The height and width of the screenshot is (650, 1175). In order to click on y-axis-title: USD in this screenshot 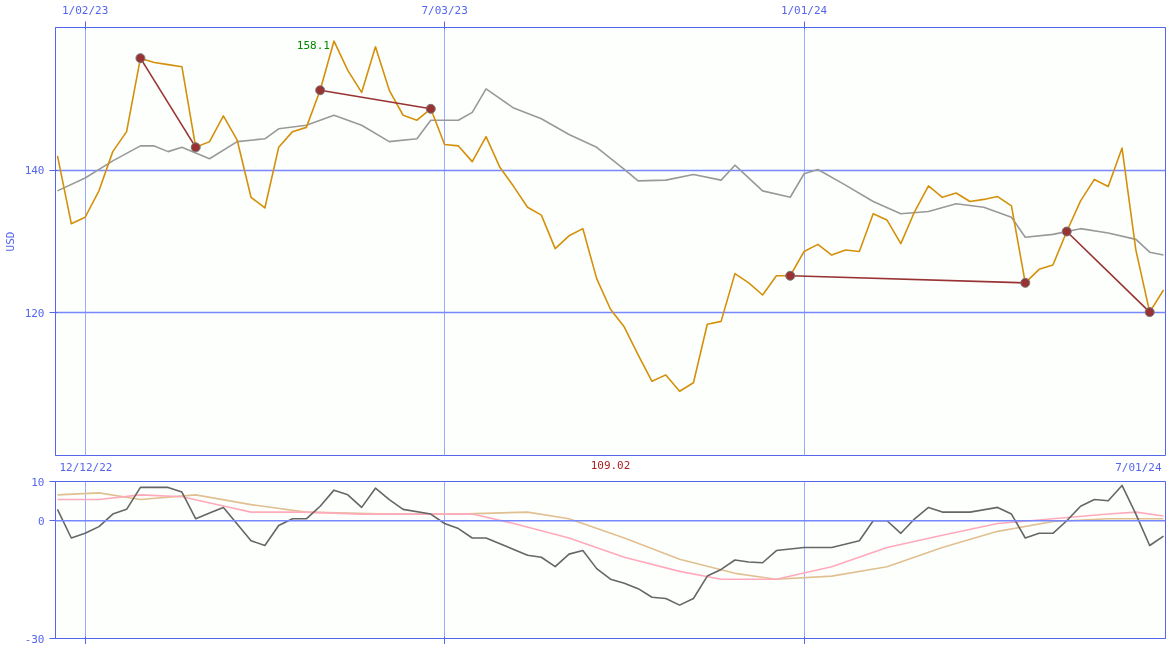, I will do `click(10, 241)`.